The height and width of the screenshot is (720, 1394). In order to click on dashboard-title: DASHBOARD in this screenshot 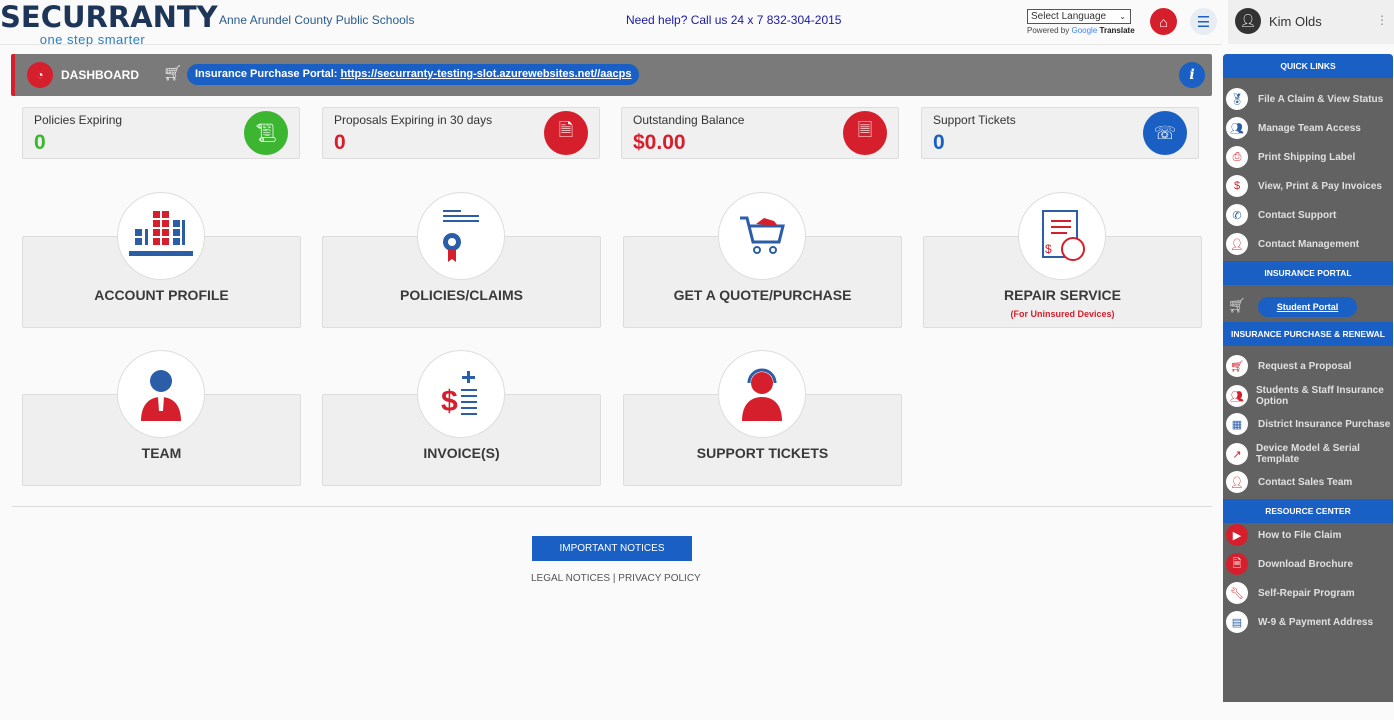, I will do `click(100, 75)`.